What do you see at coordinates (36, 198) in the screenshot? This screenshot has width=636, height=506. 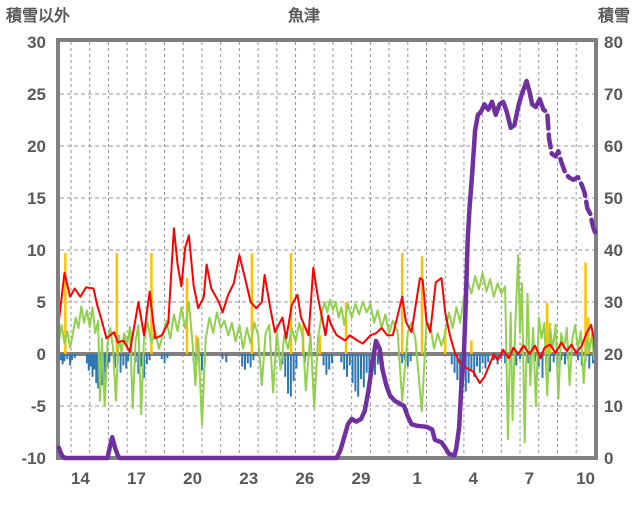 I see `left-axis-tick-label: 15` at bounding box center [36, 198].